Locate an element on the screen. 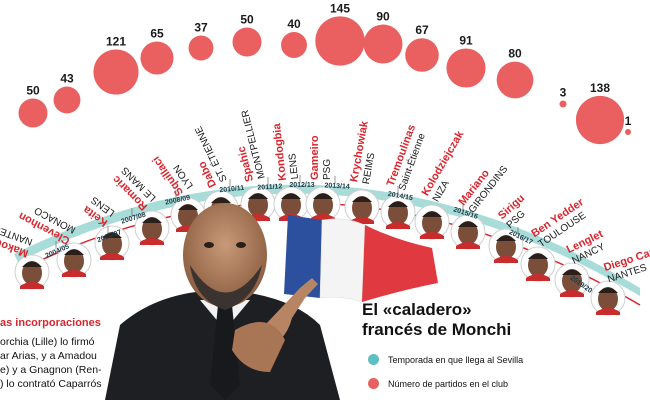  match-count: 80 is located at coordinates (515, 54).